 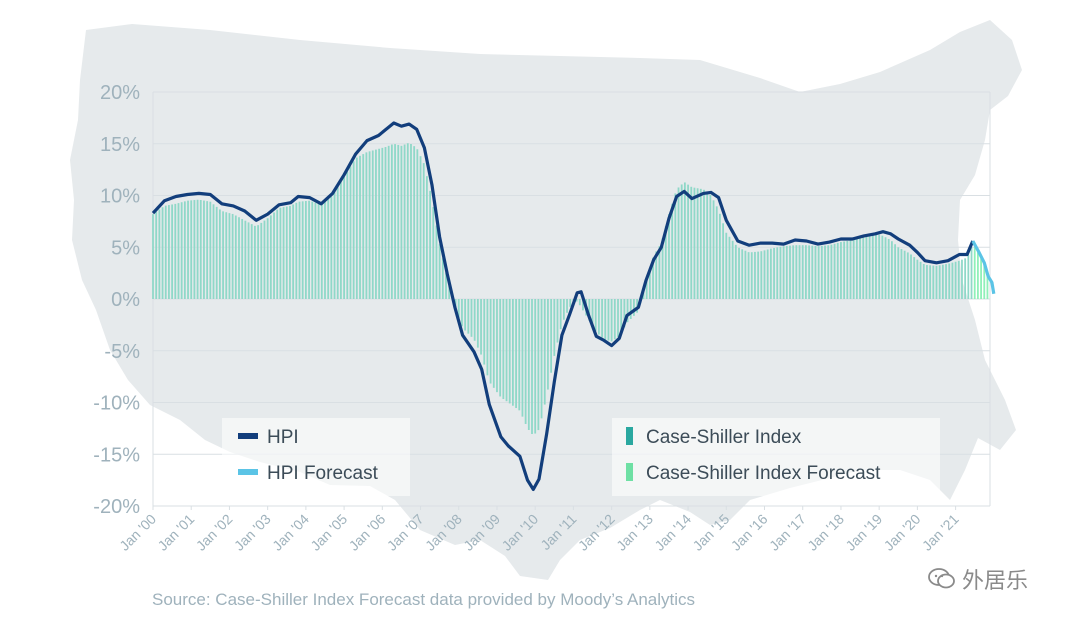 I want to click on watermark-text: 外居乐, so click(x=995, y=580).